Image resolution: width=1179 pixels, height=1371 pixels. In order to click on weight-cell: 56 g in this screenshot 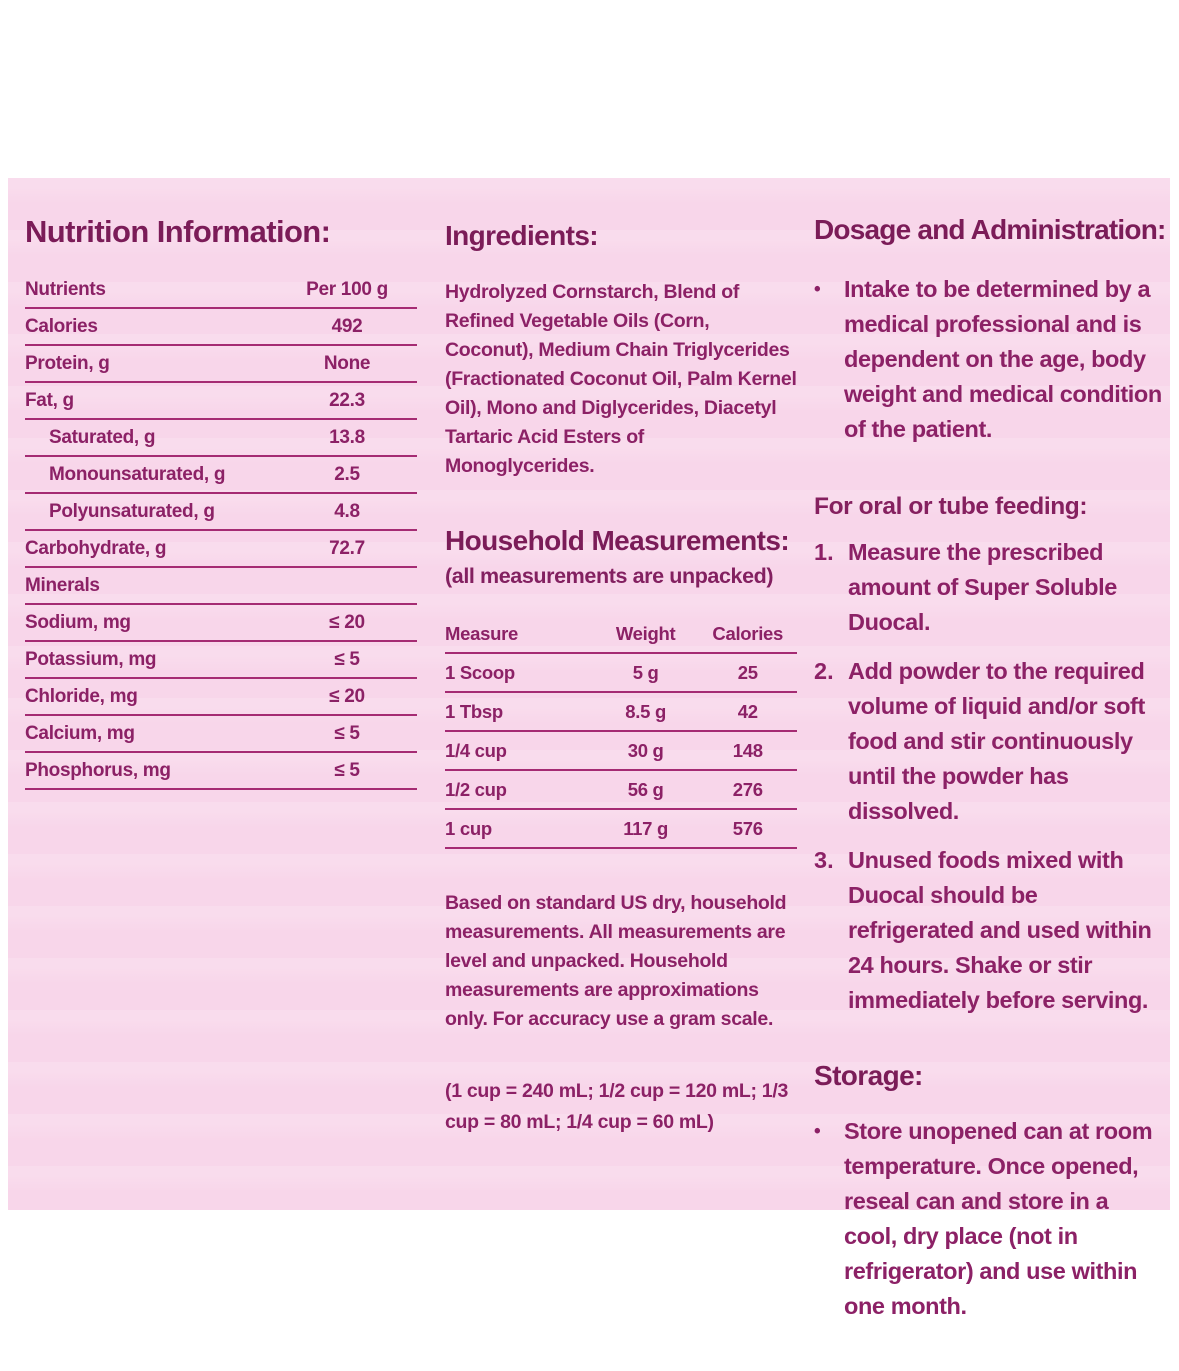, I will do `click(645, 790)`.